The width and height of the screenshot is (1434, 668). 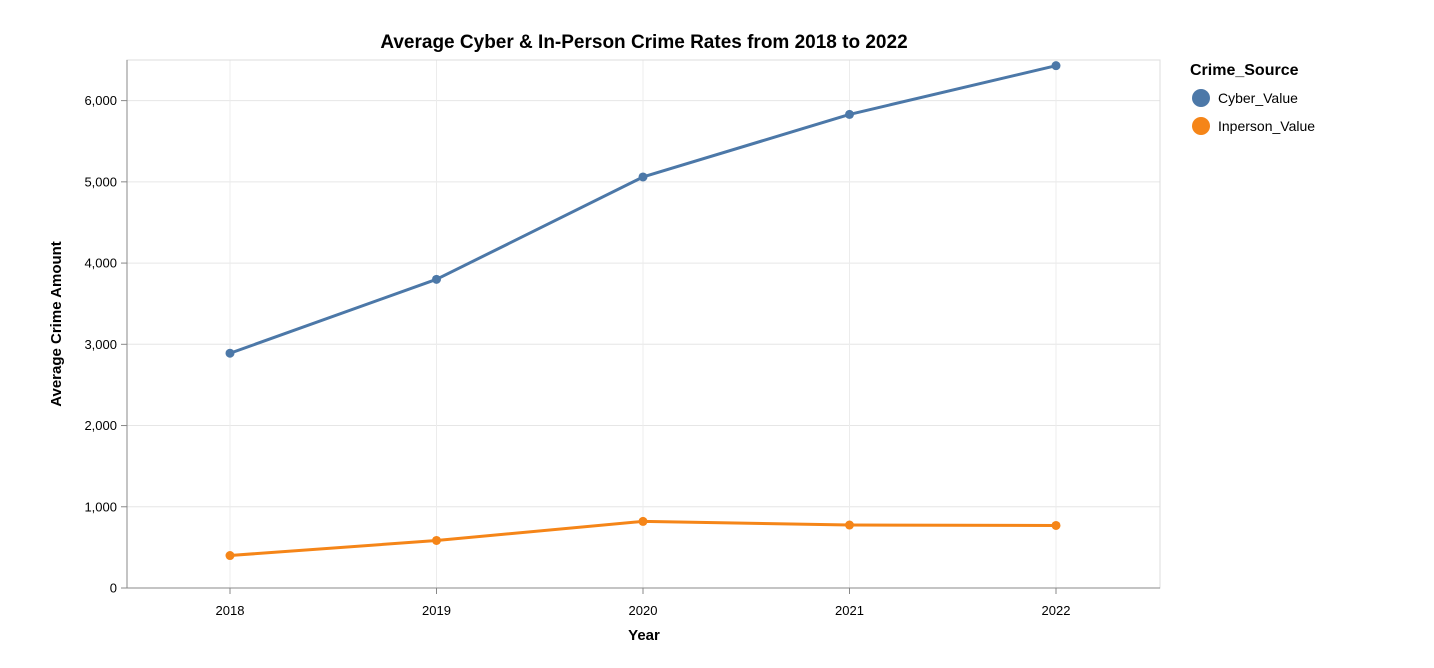 I want to click on y-tick-label: 0, so click(x=113, y=588).